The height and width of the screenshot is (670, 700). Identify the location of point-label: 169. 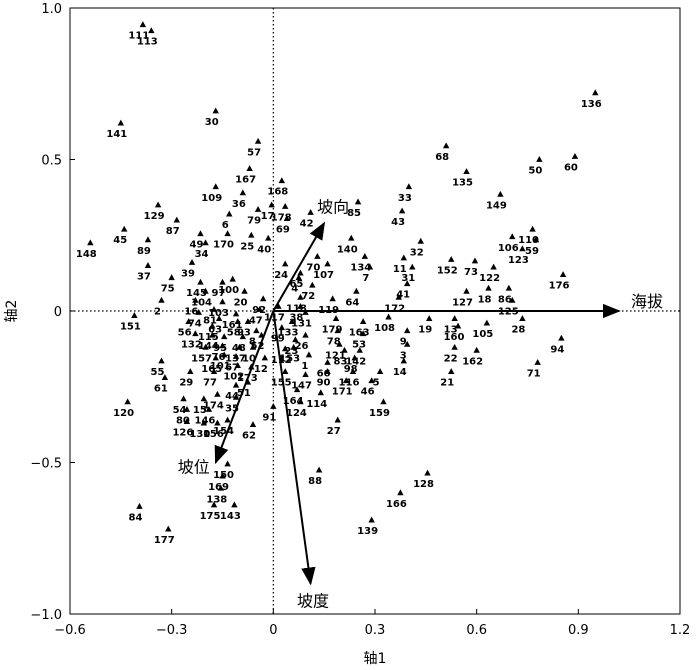
(218, 487).